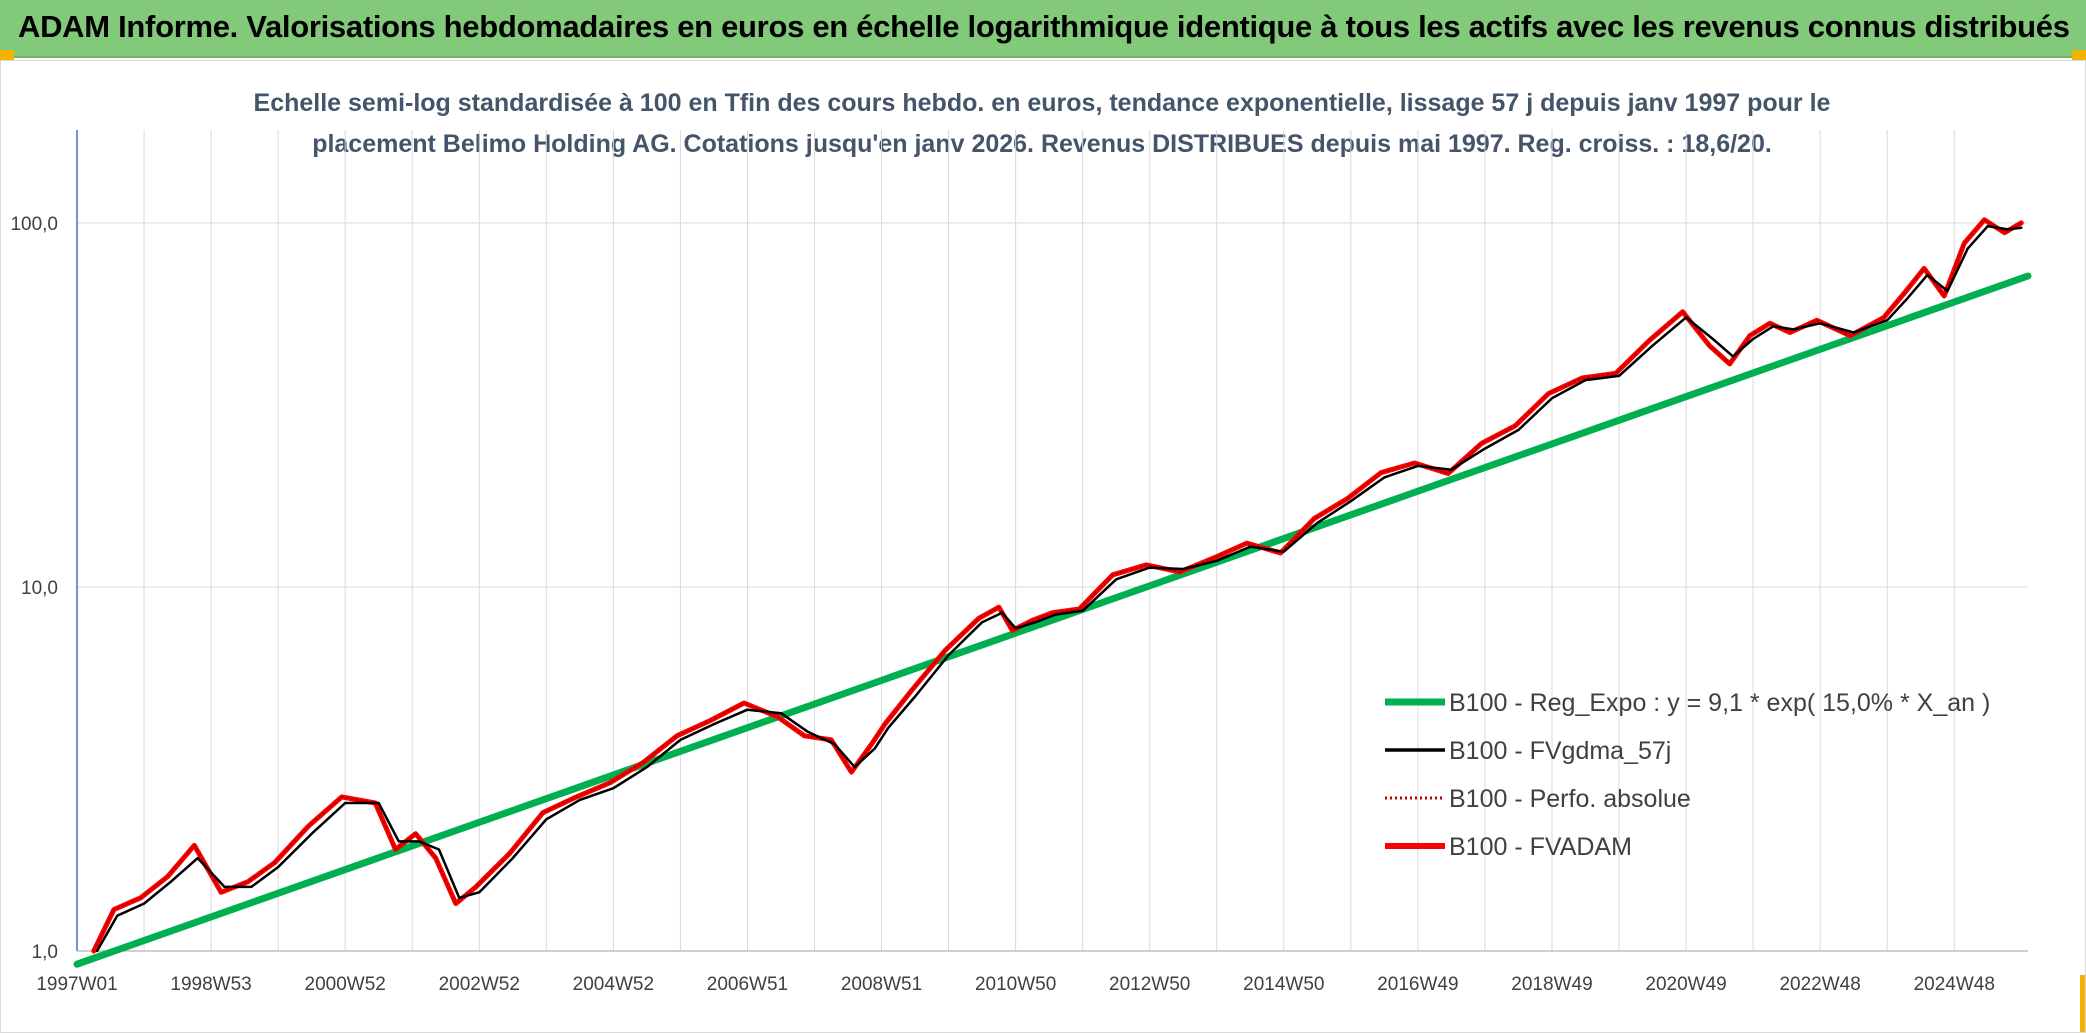  Describe the element at coordinates (479, 984) in the screenshot. I see `x-tick-label: 2002W52` at that location.